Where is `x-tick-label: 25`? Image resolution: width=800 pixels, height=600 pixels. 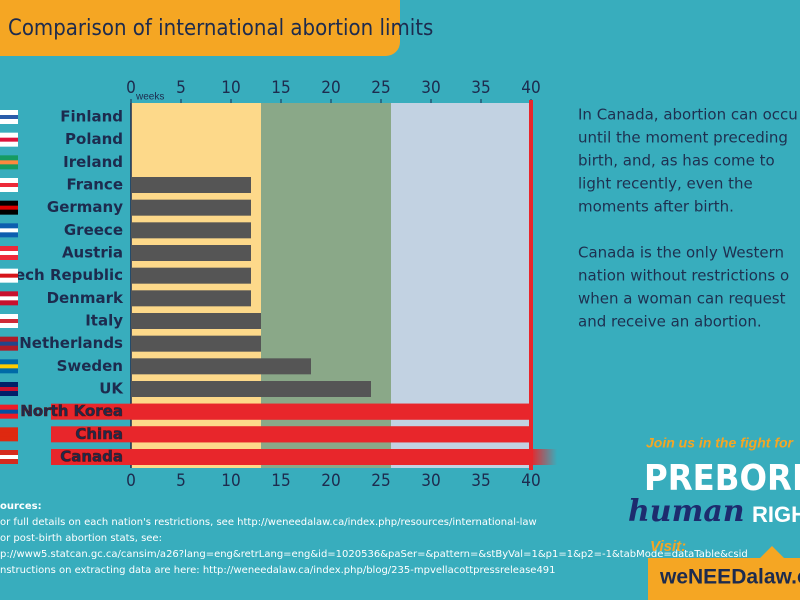 x-tick-label: 25 is located at coordinates (380, 481).